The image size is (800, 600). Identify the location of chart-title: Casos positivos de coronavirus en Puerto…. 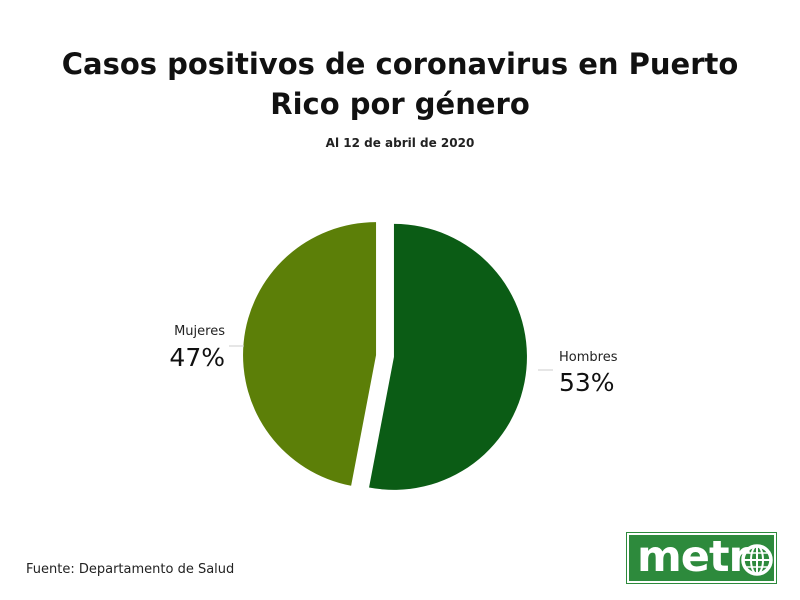
(400, 84).